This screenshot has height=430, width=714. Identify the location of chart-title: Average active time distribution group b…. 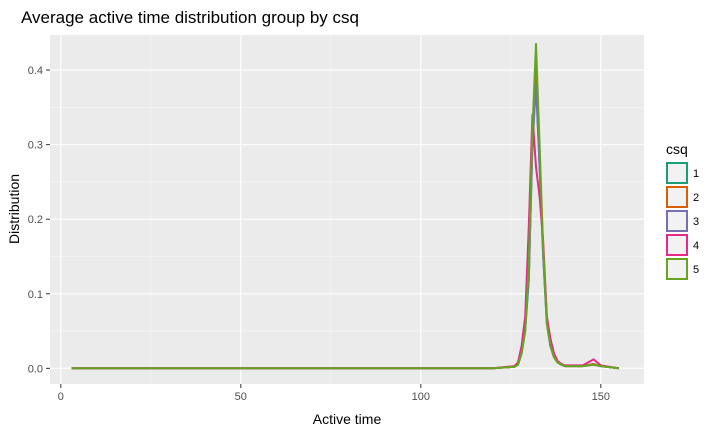
(190, 17).